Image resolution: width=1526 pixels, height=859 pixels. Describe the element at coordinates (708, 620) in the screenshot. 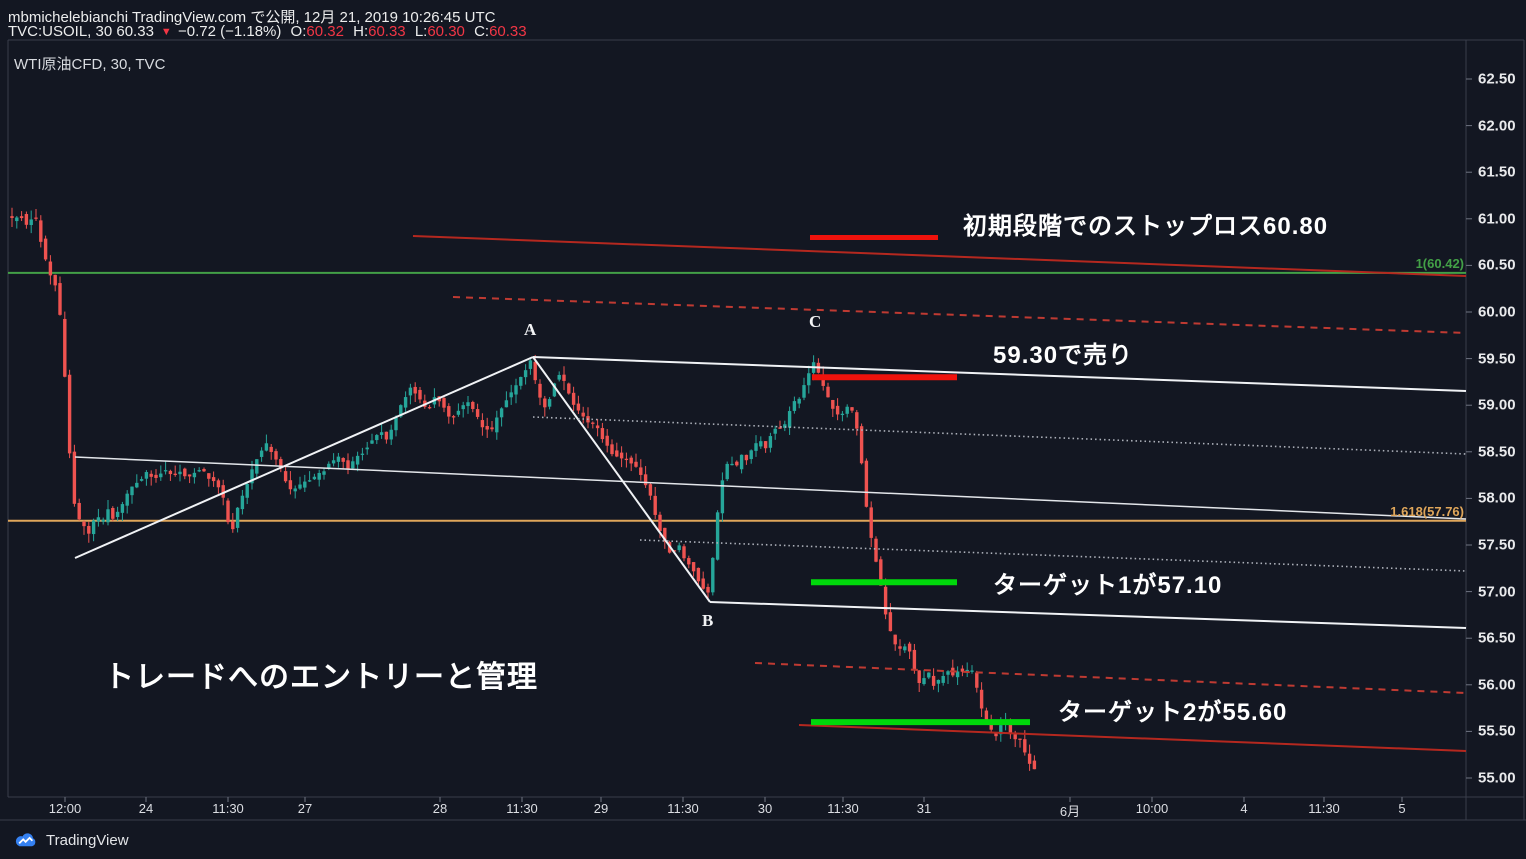

I see `wave-B: B` at that location.